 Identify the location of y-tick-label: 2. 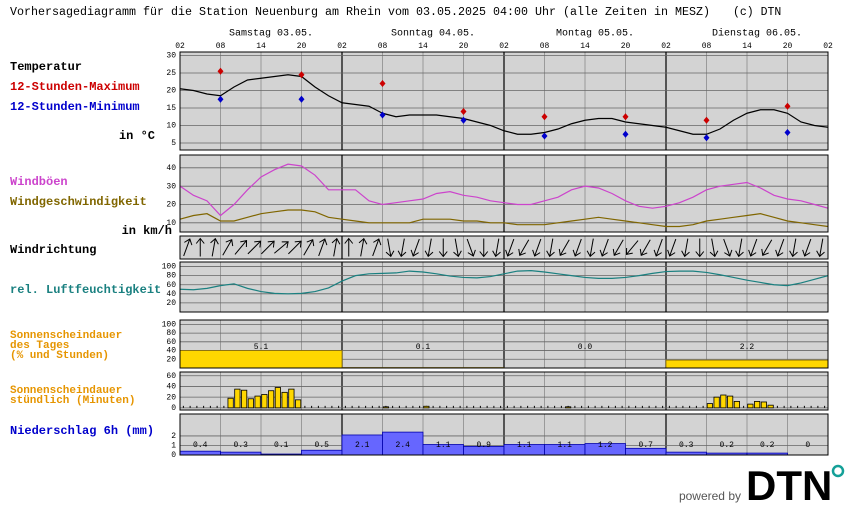
(173, 436).